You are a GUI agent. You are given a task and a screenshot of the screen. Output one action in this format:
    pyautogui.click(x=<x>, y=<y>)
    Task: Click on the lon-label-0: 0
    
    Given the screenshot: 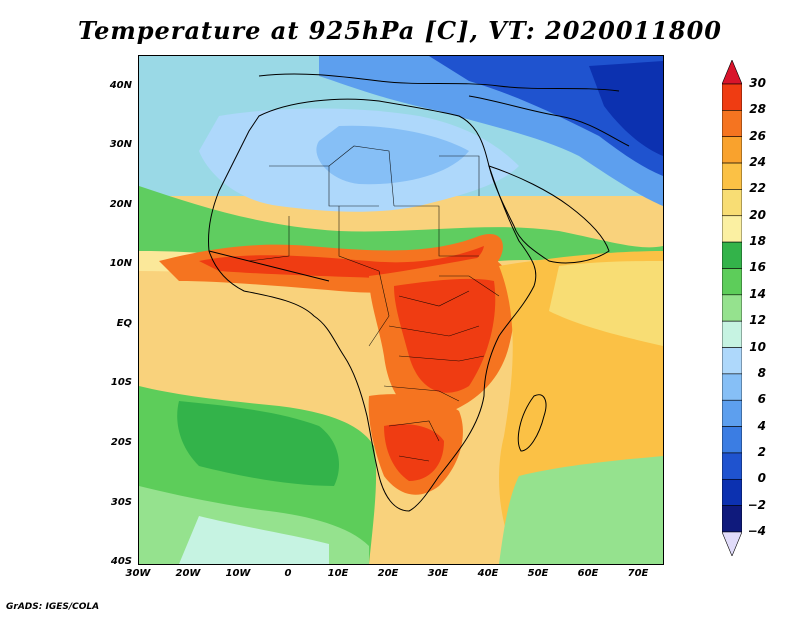 What is the action you would take?
    pyautogui.click(x=288, y=573)
    